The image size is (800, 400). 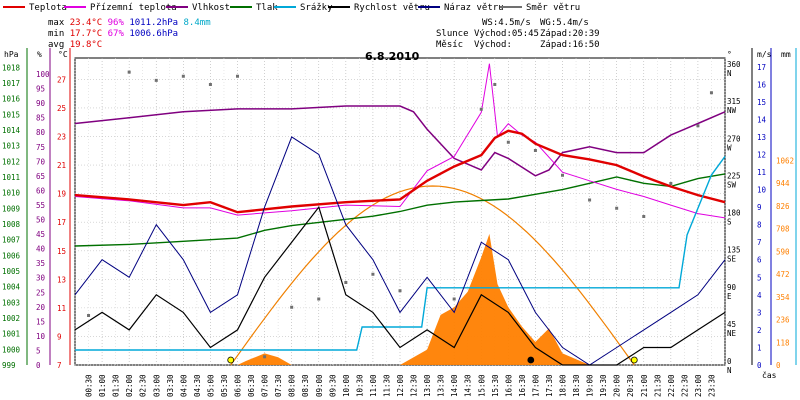 What do you see at coordinates (115, 34) in the screenshot?
I see `min-humidity: 67%` at bounding box center [115, 34].